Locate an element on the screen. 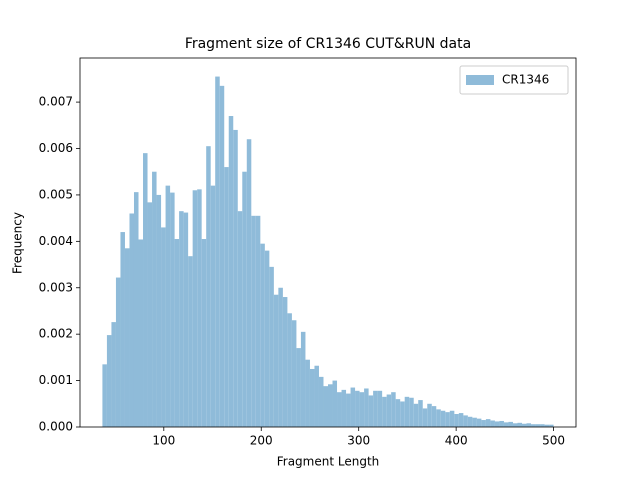  y-axis-label: Frequency is located at coordinates (18, 243).